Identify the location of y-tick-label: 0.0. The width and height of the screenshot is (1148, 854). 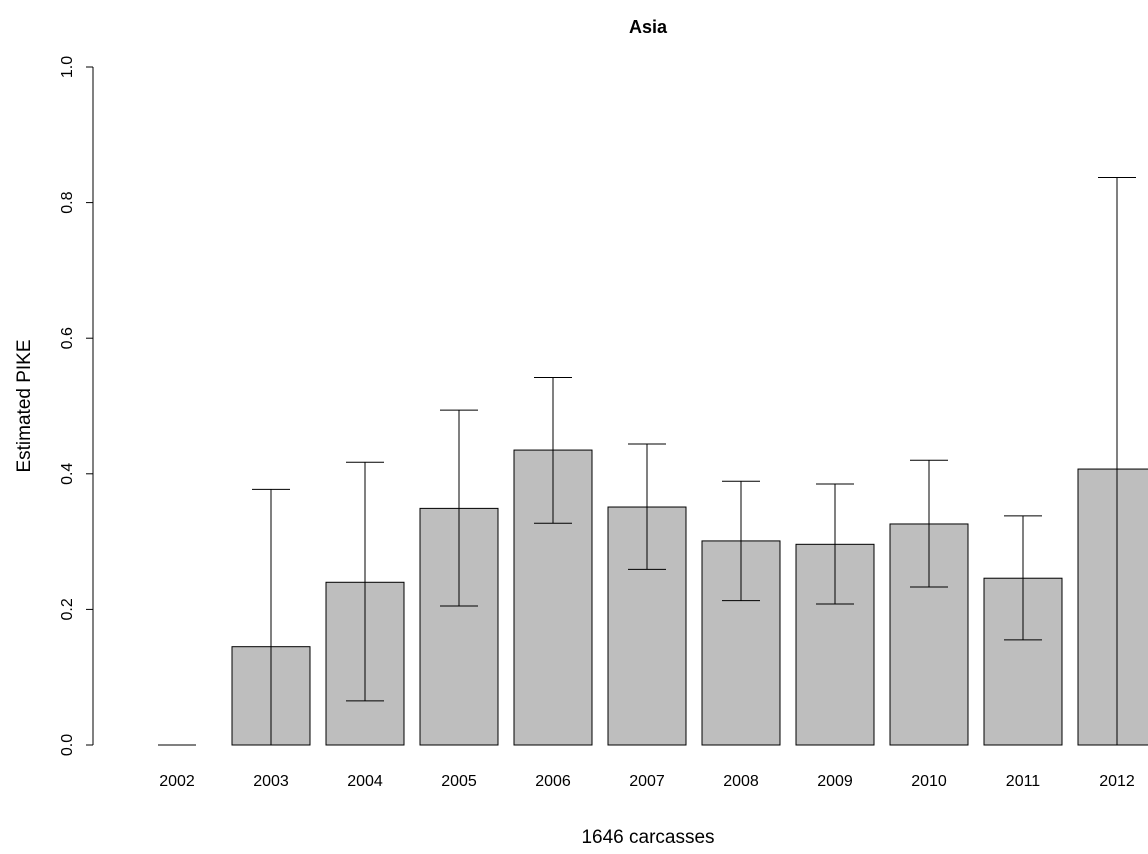
(67, 745).